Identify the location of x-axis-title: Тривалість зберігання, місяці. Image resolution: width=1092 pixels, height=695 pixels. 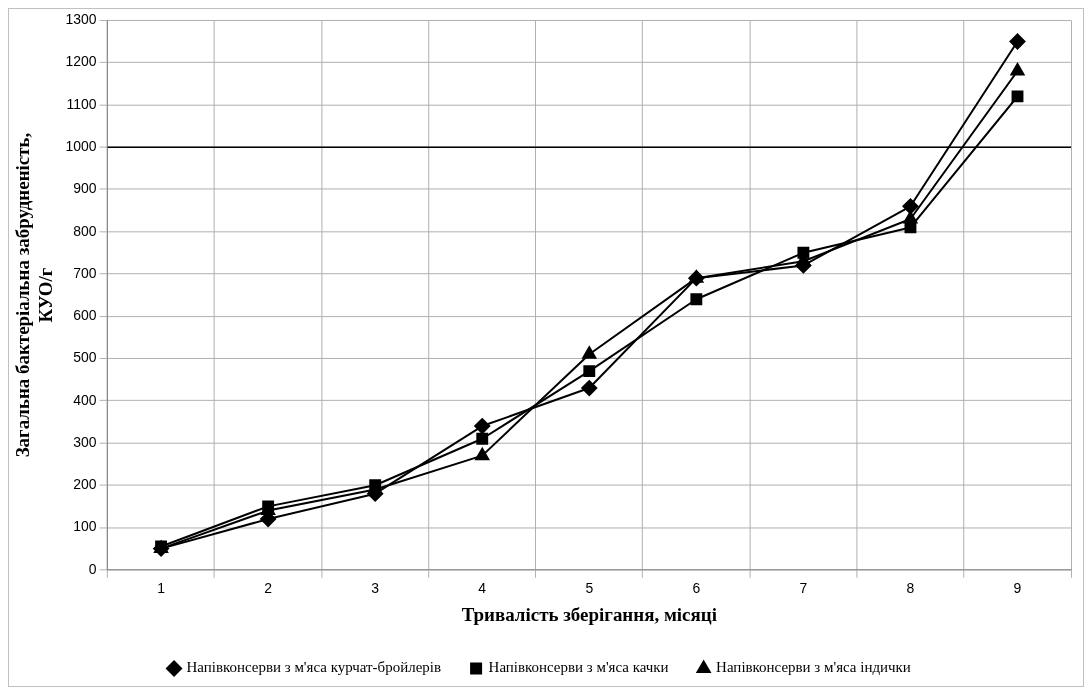
(589, 614).